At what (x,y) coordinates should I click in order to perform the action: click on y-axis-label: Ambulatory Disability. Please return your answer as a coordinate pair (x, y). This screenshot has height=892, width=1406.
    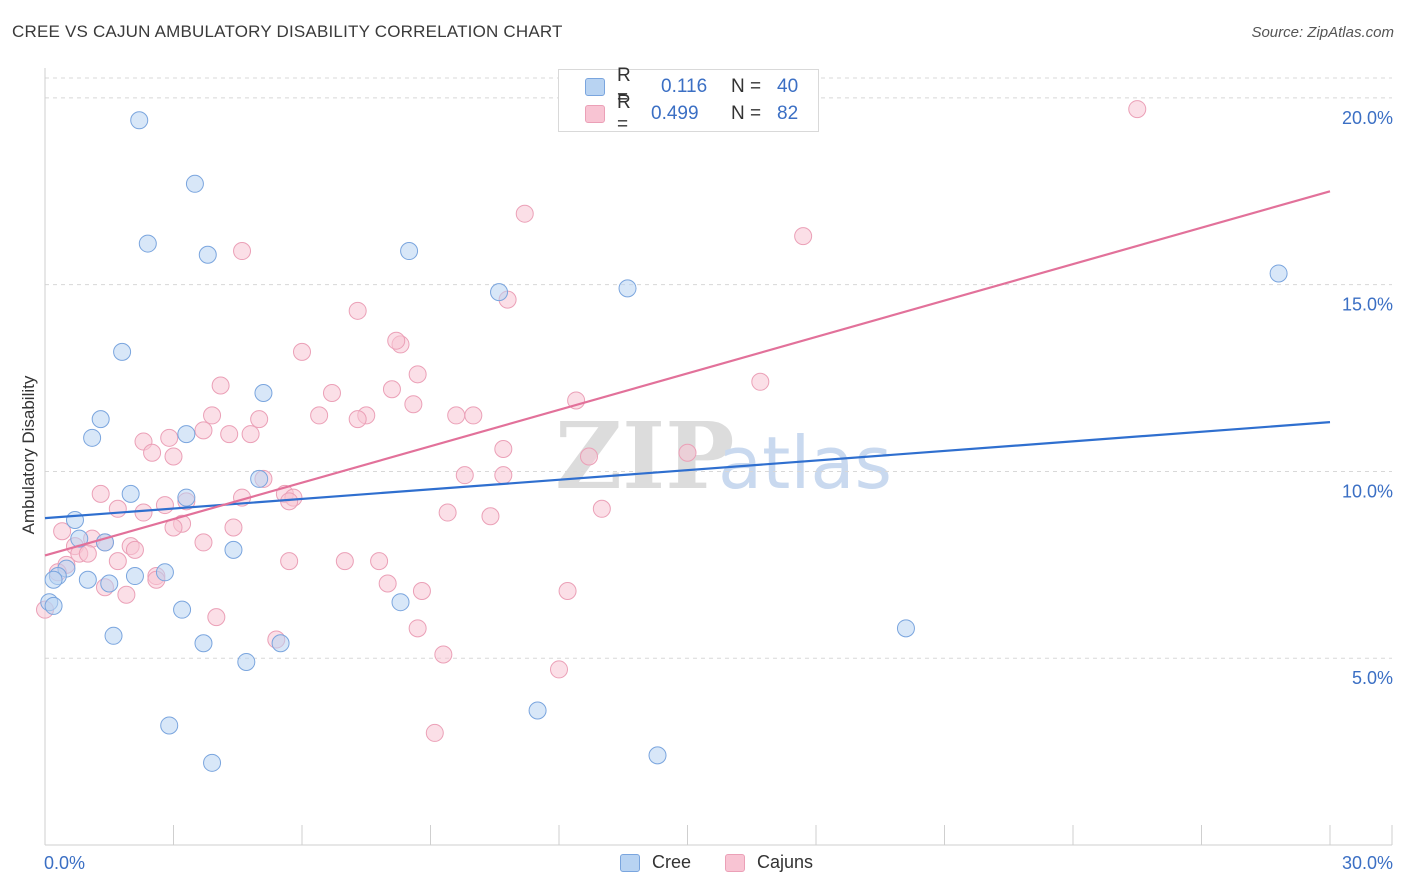
    Looking at the image, I should click on (28, 454).